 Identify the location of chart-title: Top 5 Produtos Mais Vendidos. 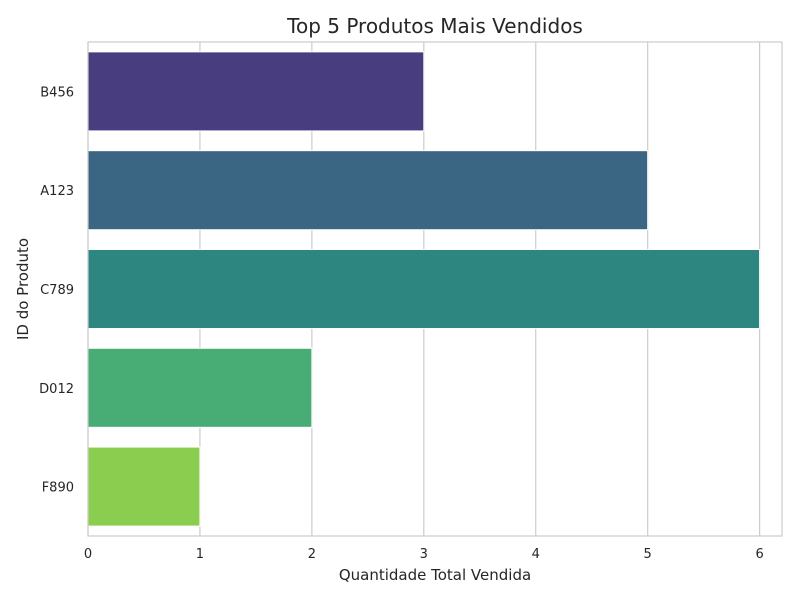
(434, 26).